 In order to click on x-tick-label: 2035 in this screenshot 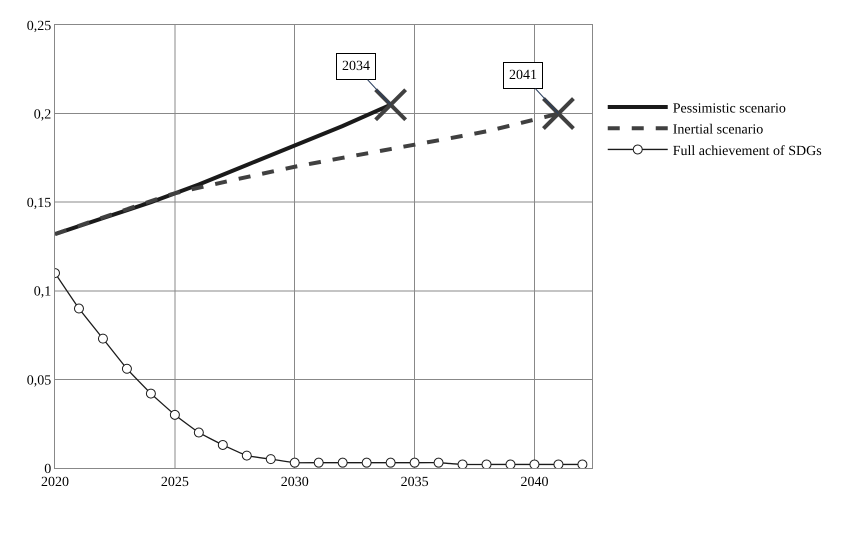, I will do `click(414, 482)`.